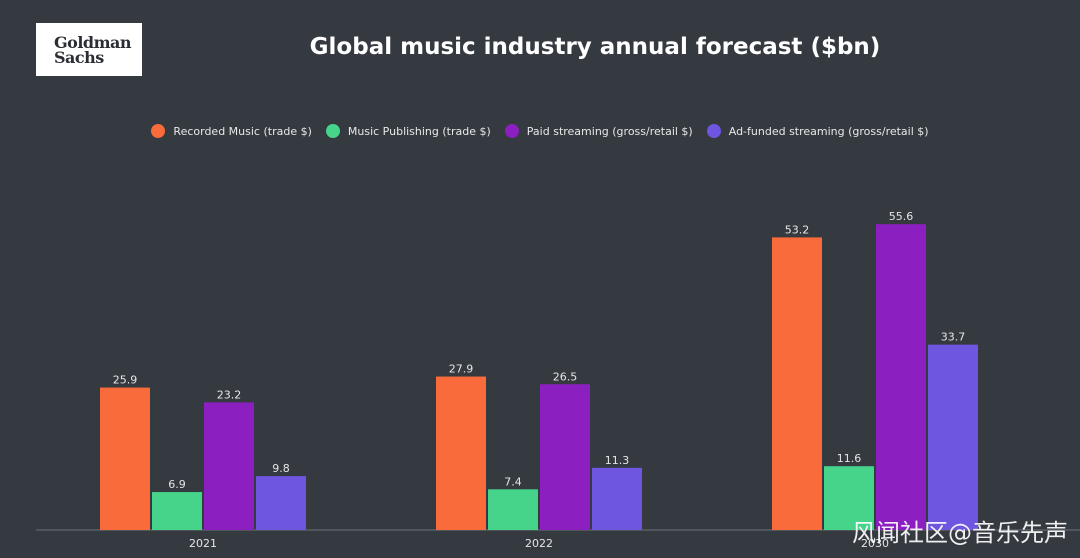  I want to click on legend-item-recorded-music: Recorded Music (trade $), so click(231, 131).